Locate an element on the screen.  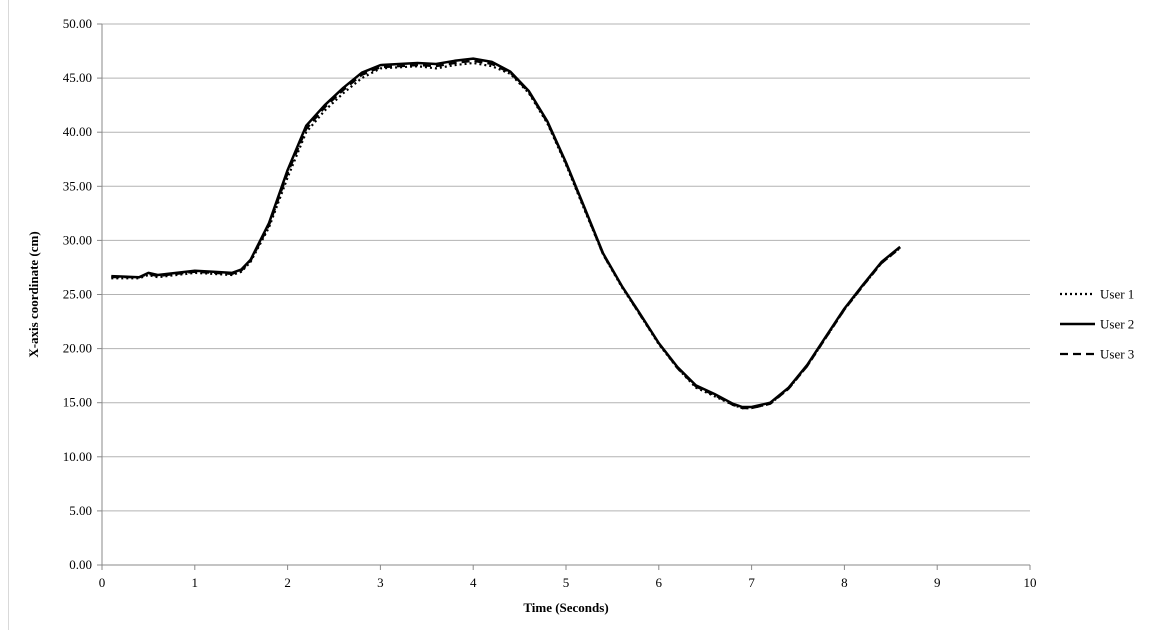
y-tick-label: 35.00 is located at coordinates (77, 185).